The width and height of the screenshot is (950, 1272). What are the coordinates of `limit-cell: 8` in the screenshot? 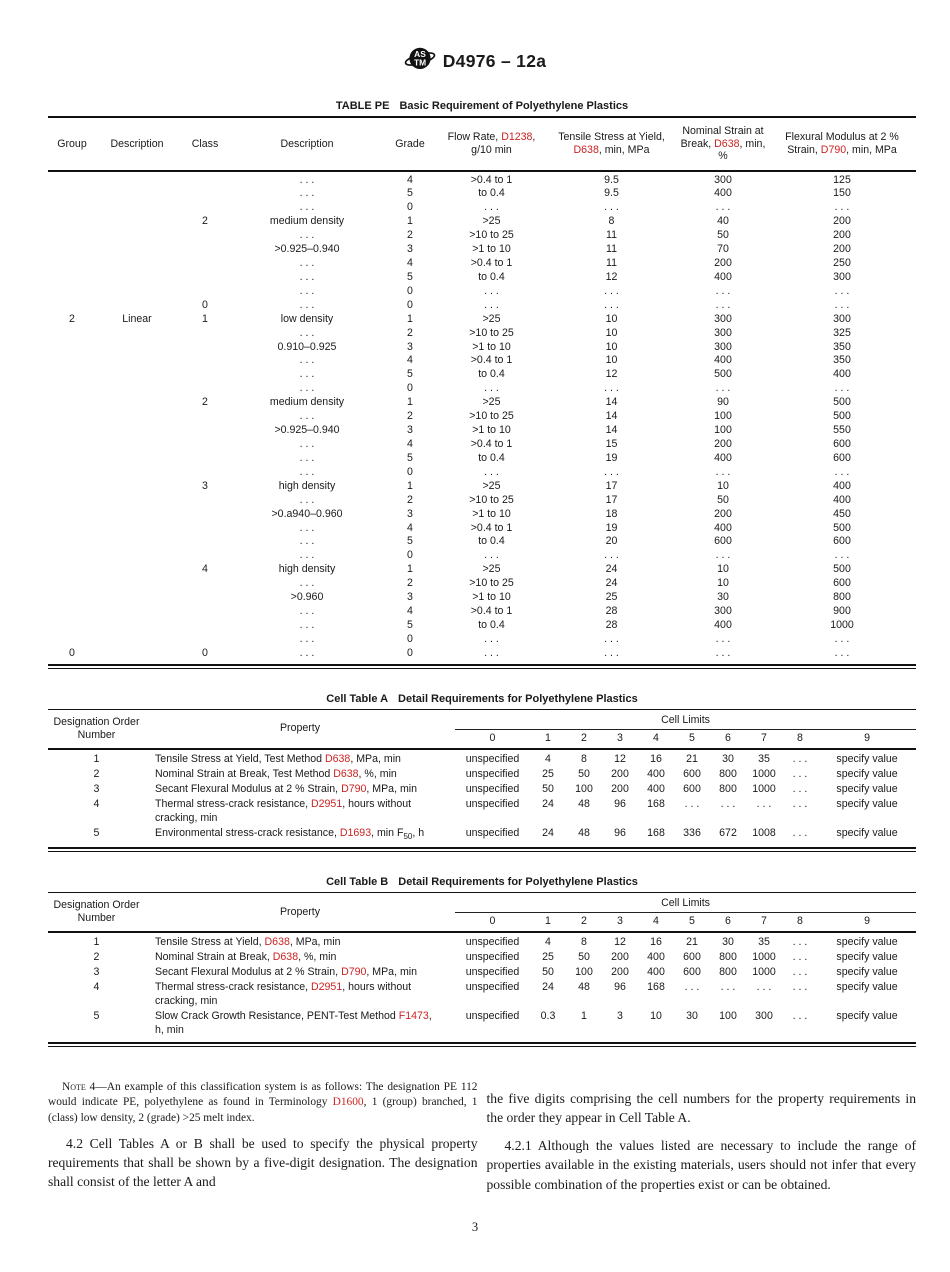 It's located at (584, 942).